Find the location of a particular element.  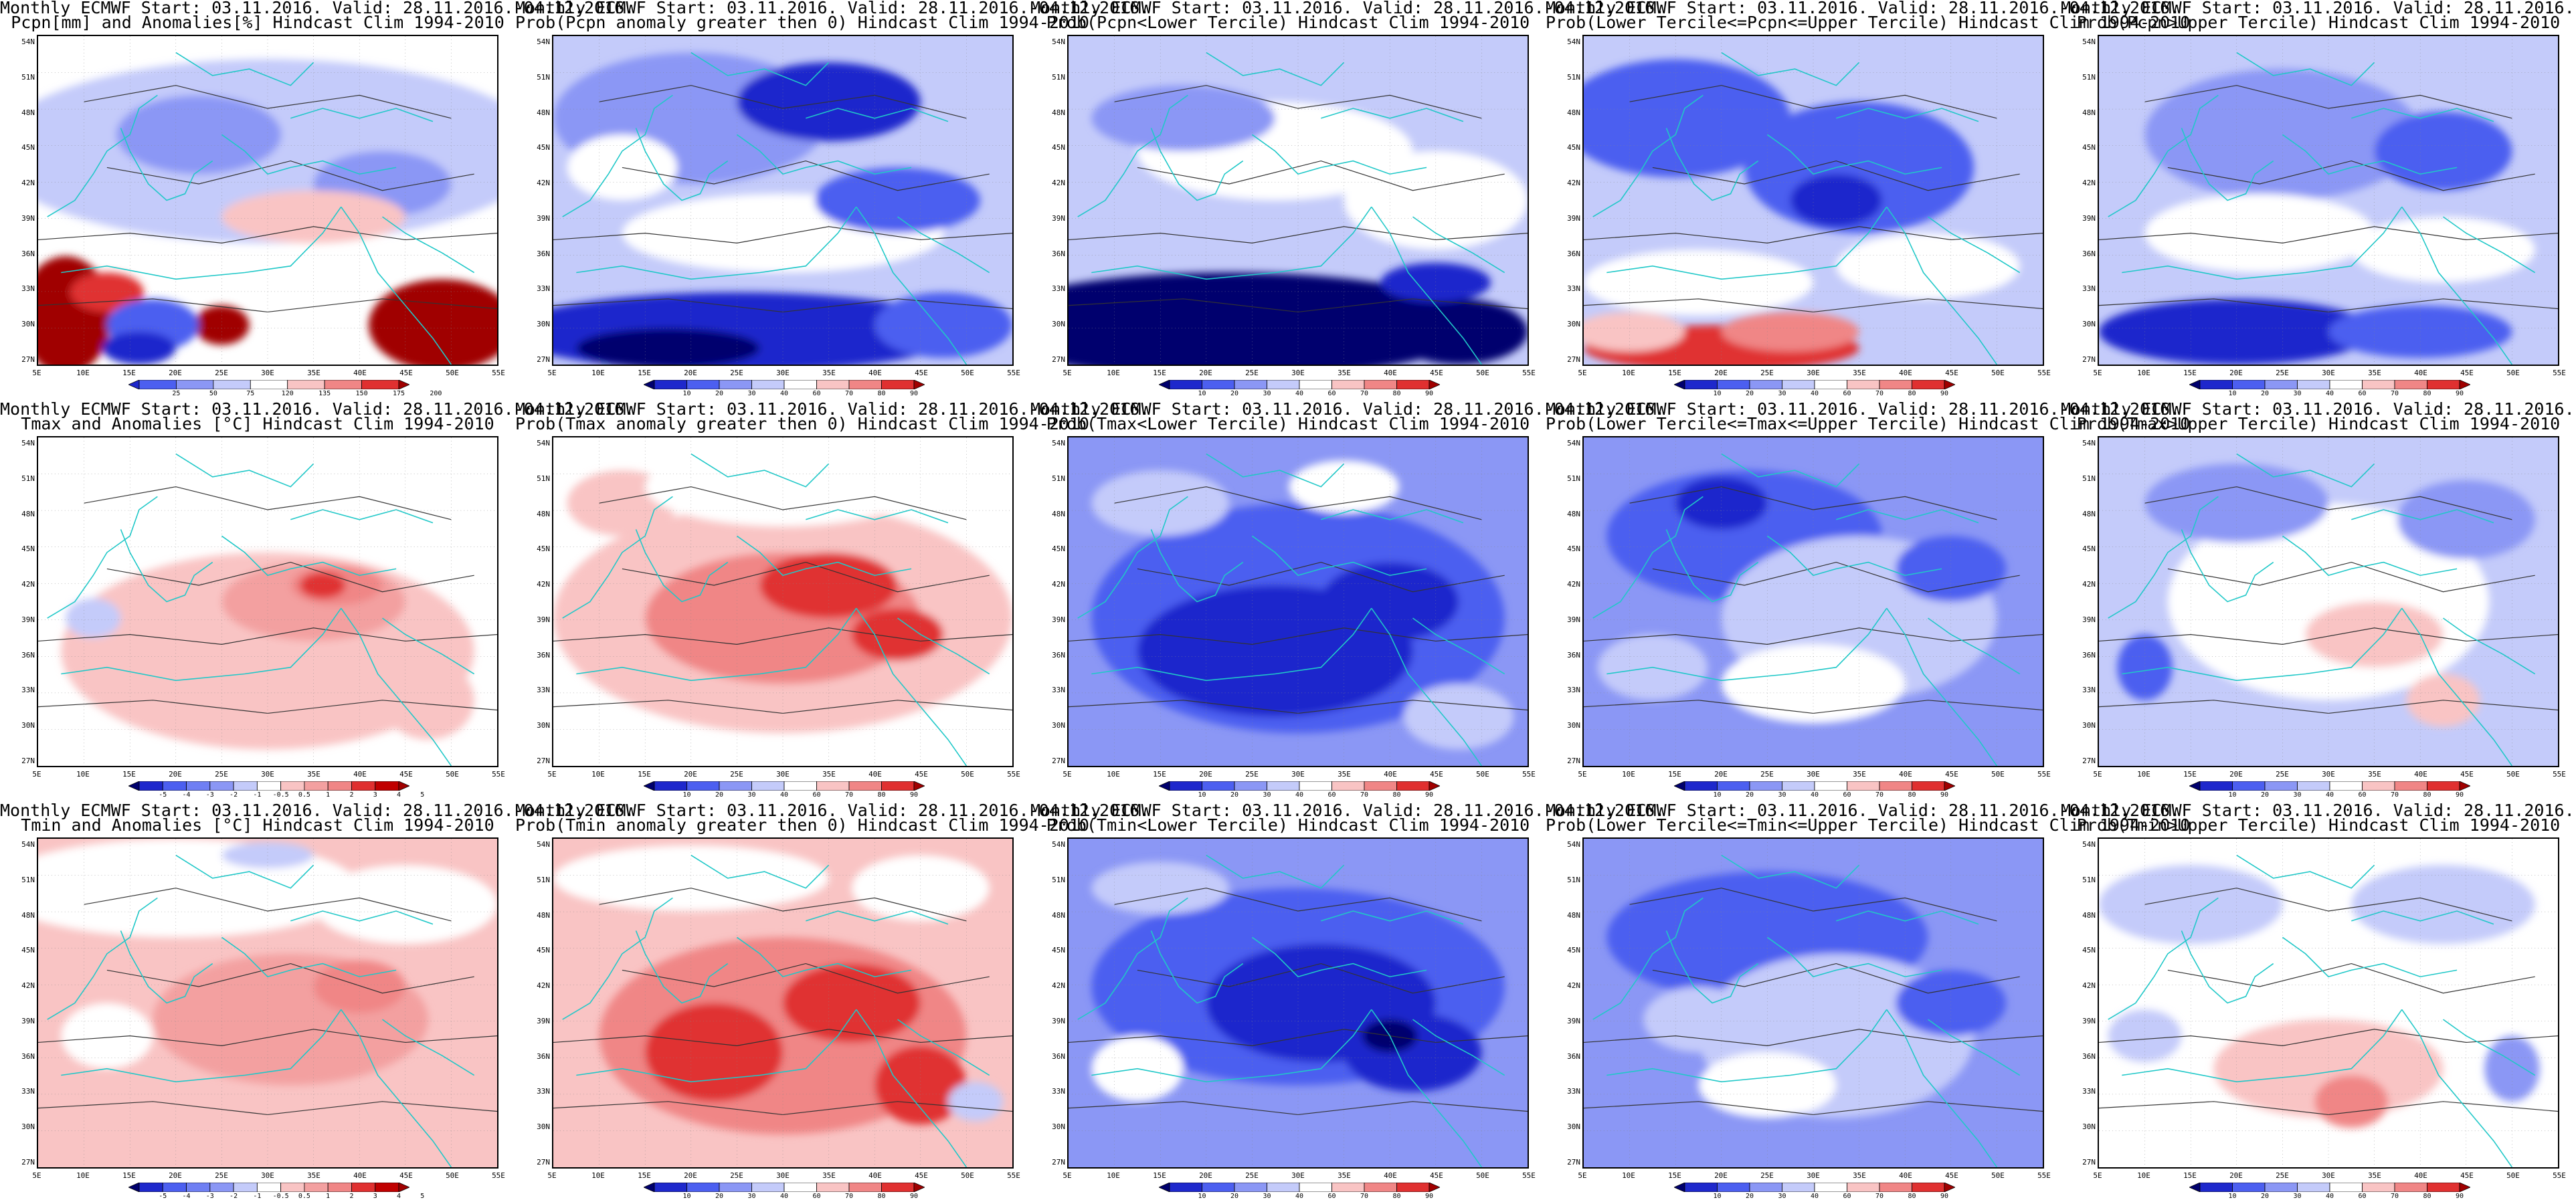

lat-label: 45N is located at coordinates (28, 950).